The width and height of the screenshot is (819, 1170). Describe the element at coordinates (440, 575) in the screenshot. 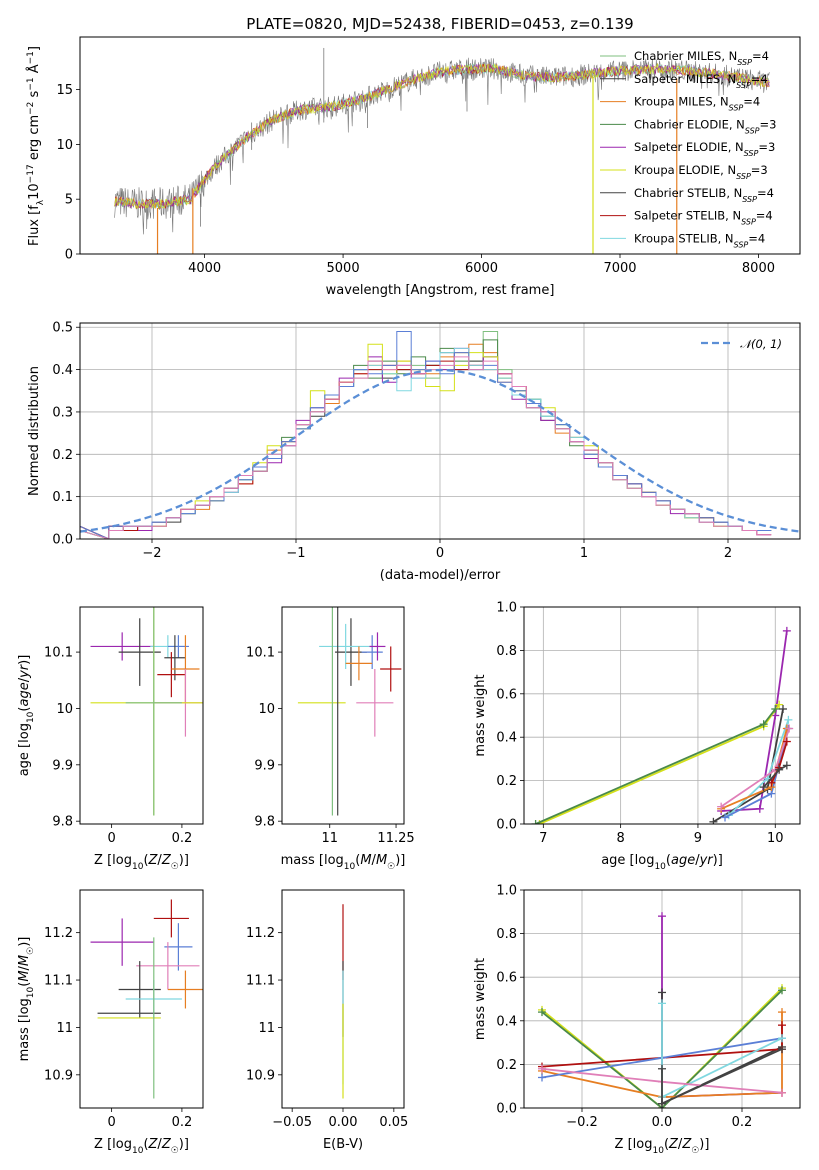

I see `x-axis-label: (data-model)/error` at that location.